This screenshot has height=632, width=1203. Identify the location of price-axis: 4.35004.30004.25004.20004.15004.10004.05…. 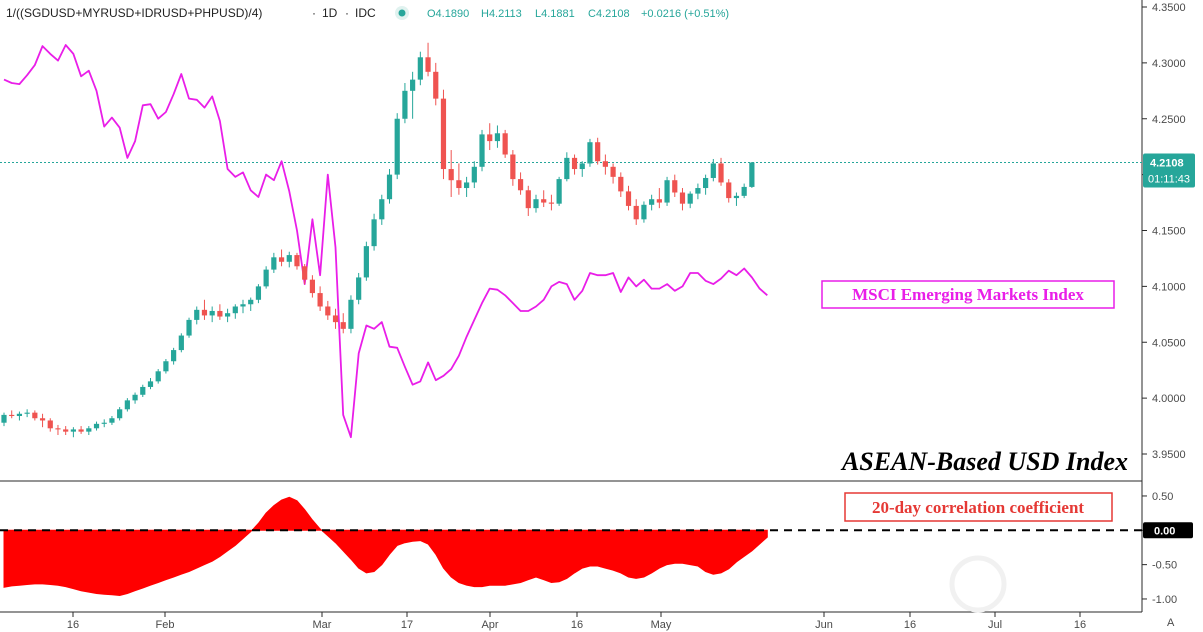
(1164, 231).